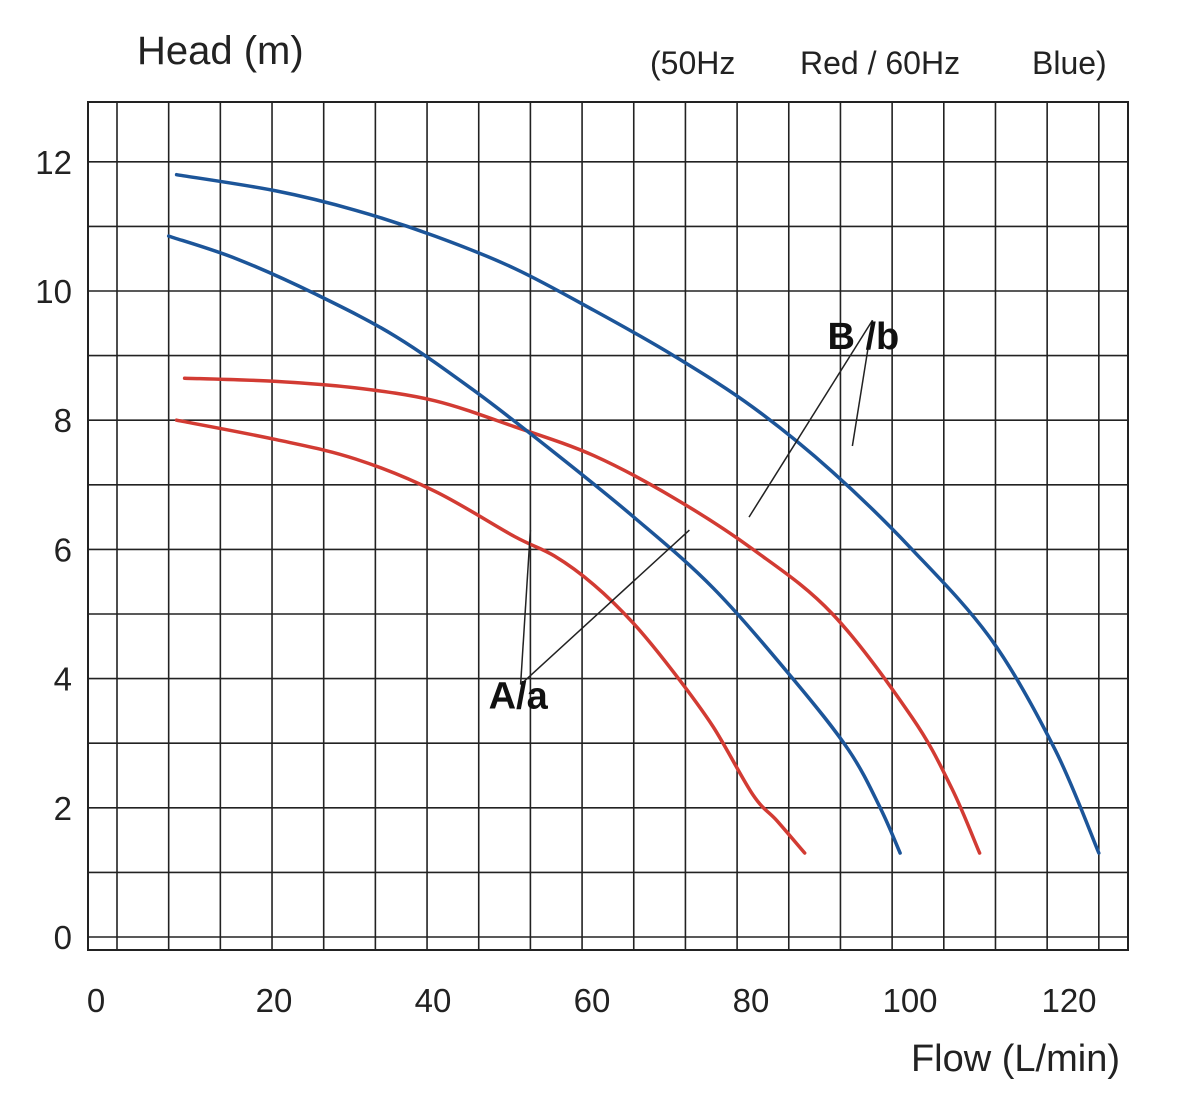  Describe the element at coordinates (63, 937) in the screenshot. I see `y-tick-label: 0` at that location.